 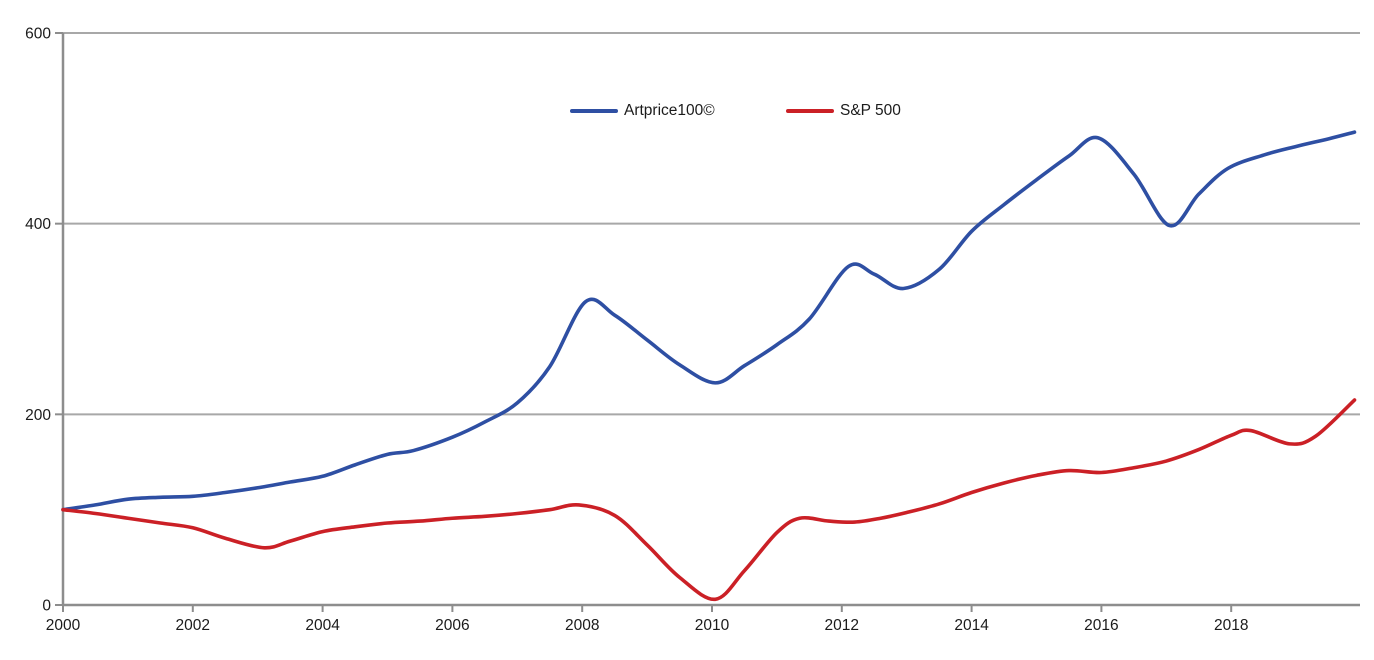 What do you see at coordinates (971, 625) in the screenshot?
I see `x-tick-label-2014: 2014` at bounding box center [971, 625].